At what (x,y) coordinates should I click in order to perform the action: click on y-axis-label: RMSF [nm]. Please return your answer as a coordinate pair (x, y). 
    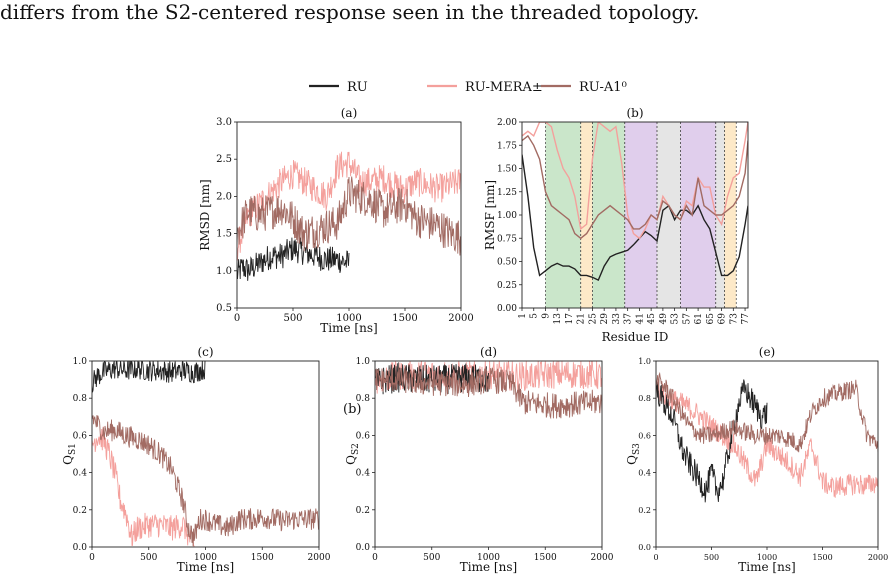
    Looking at the image, I should click on (490, 215).